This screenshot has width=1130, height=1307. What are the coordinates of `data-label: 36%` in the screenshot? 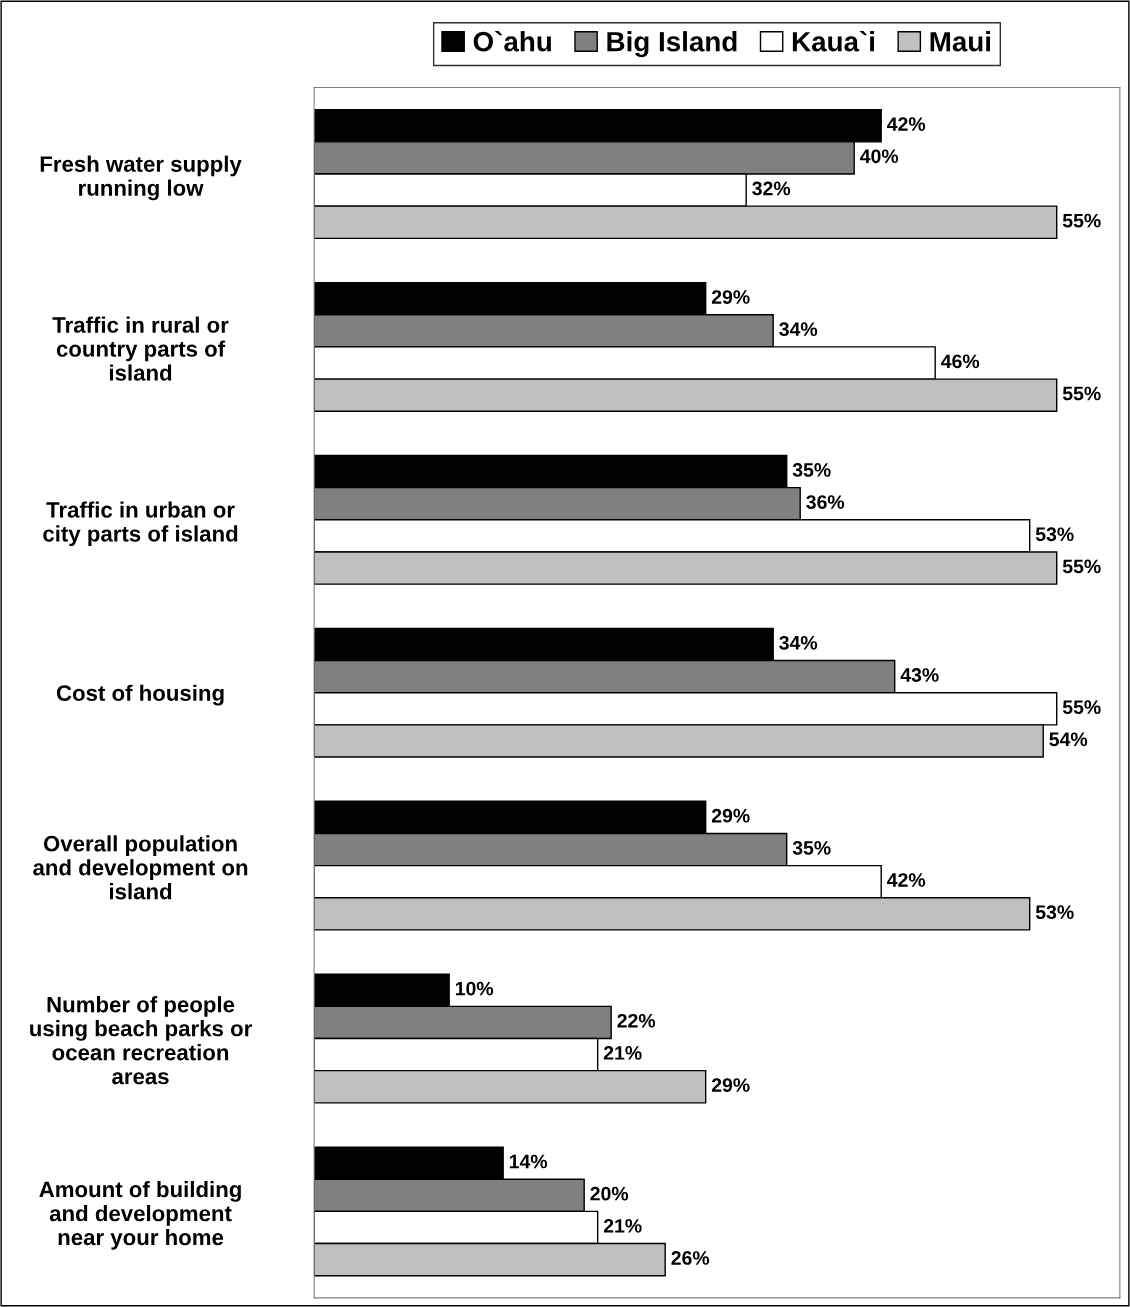 It's located at (825, 502).